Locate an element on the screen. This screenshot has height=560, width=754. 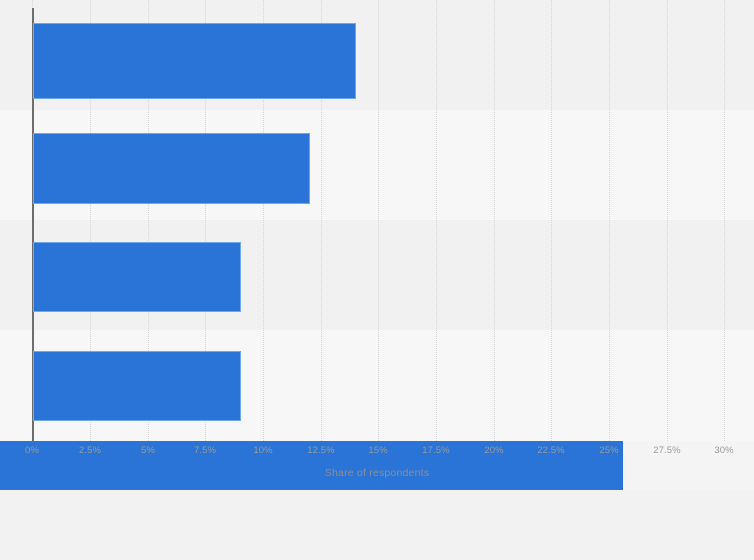
x-tick-label: 30% is located at coordinates (724, 450).